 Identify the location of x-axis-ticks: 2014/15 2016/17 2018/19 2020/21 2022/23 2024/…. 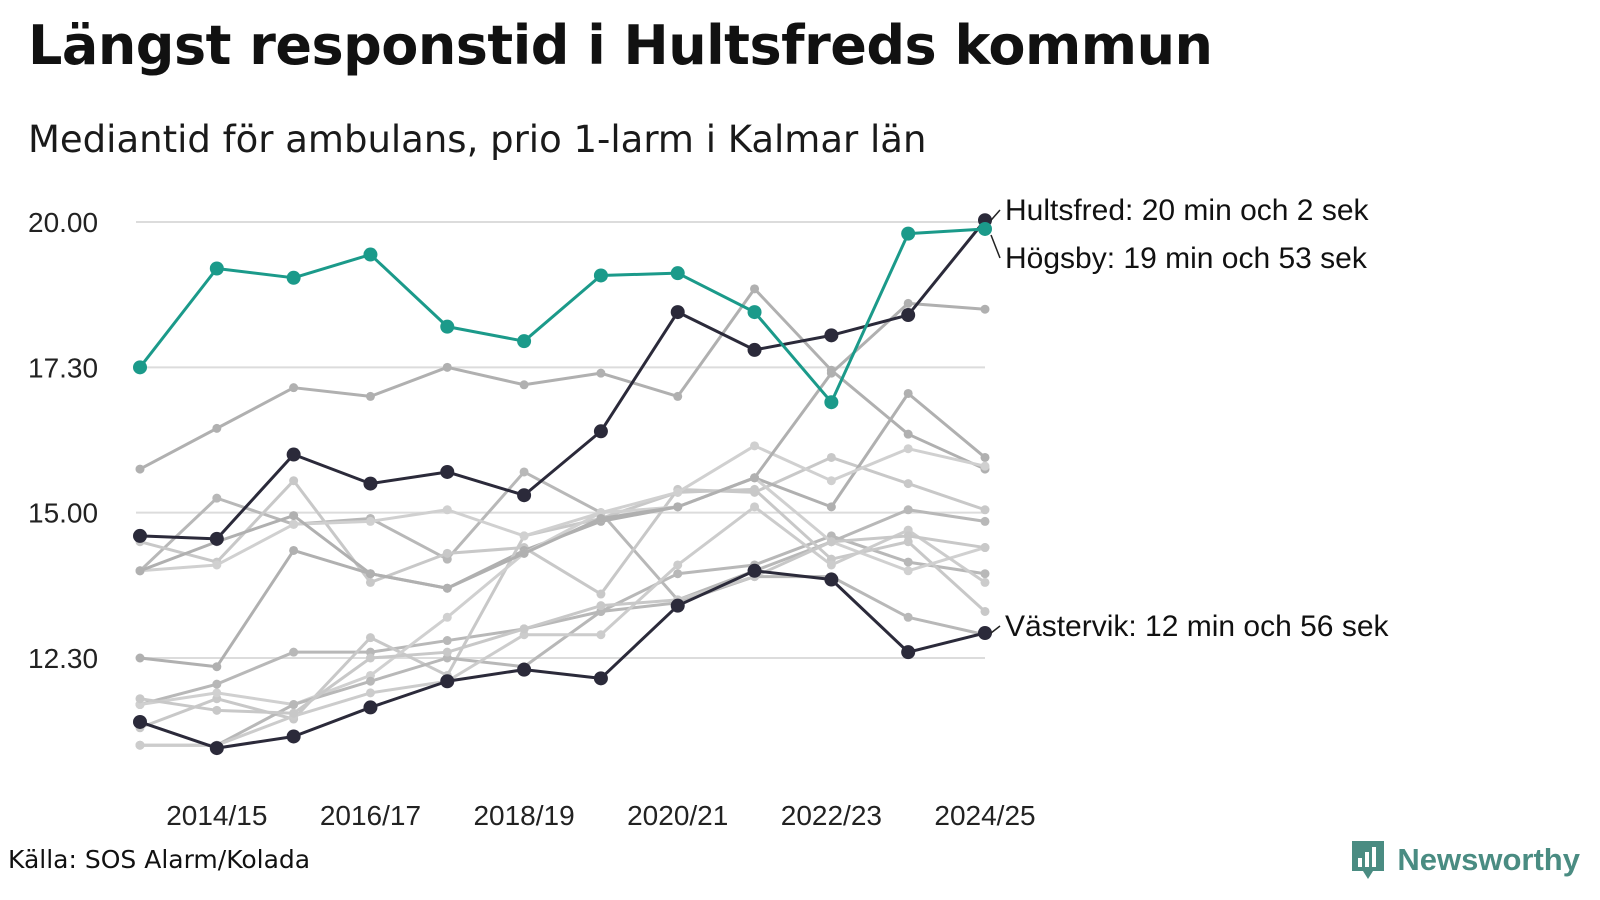
(600, 815).